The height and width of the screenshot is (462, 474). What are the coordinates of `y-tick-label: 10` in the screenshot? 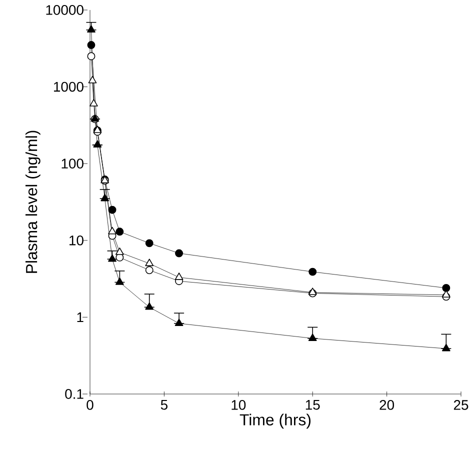 It's located at (77, 240).